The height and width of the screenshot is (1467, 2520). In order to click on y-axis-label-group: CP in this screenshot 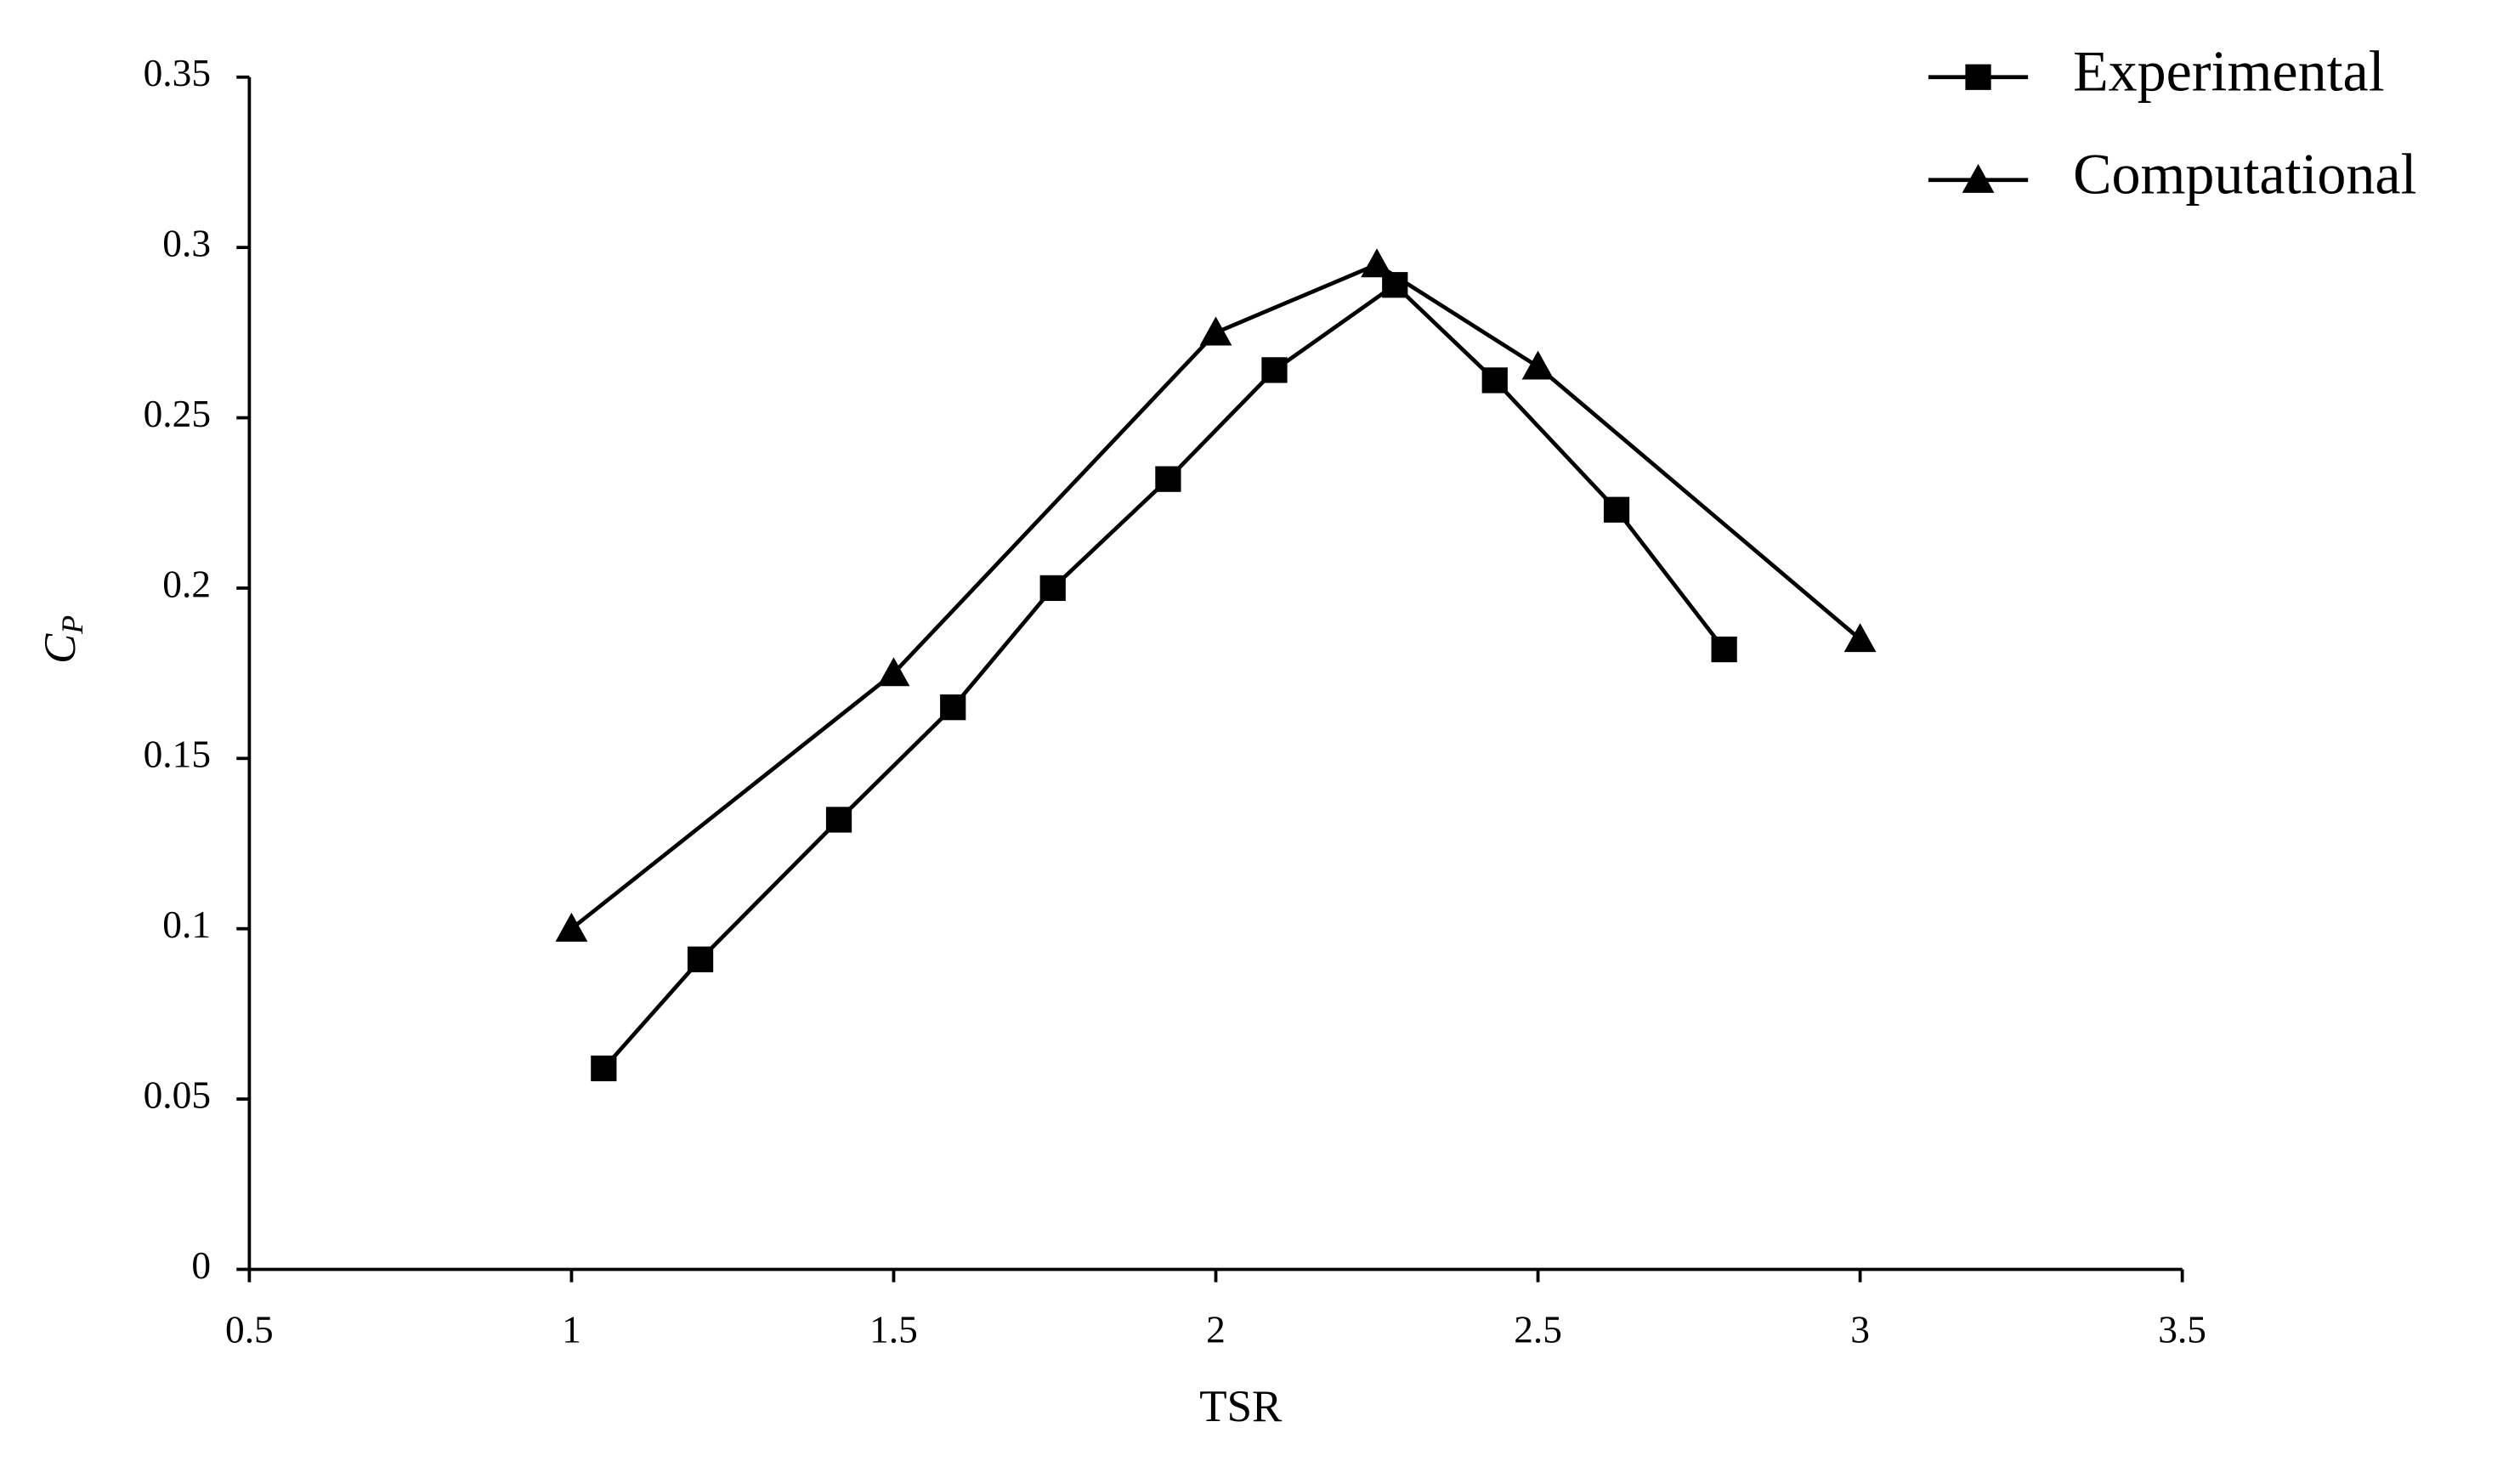, I will do `click(62, 639)`.